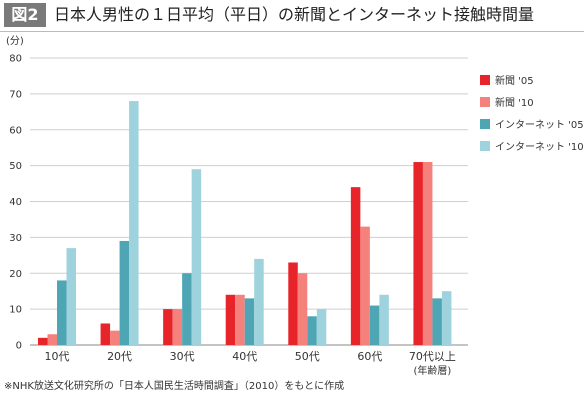 The width and height of the screenshot is (584, 400). What do you see at coordinates (25, 15) in the screenshot?
I see `figure-label-badge: 図2` at bounding box center [25, 15].